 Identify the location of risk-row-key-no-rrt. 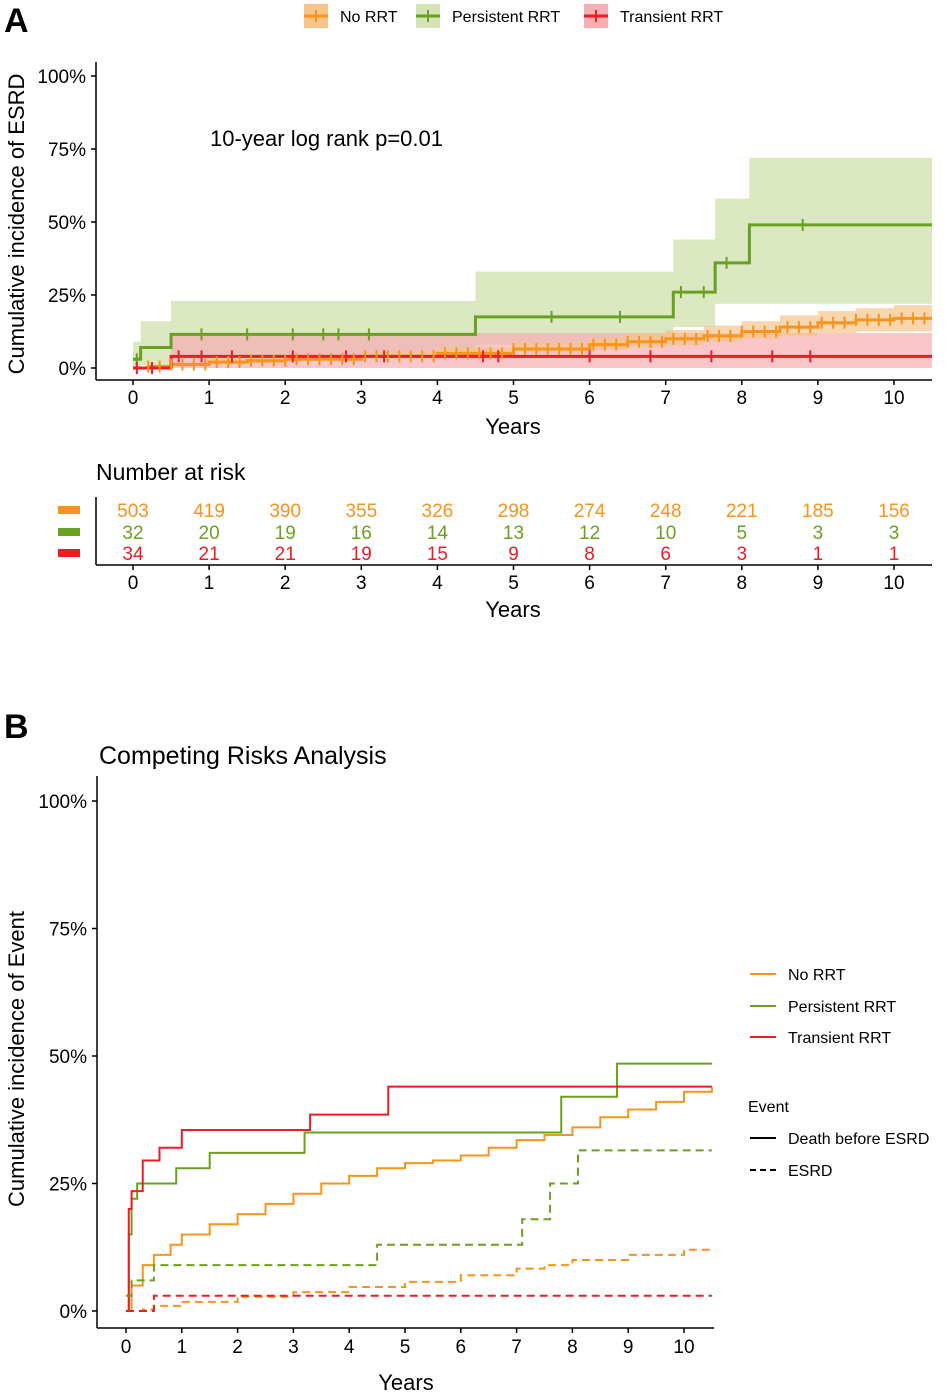
(69, 510).